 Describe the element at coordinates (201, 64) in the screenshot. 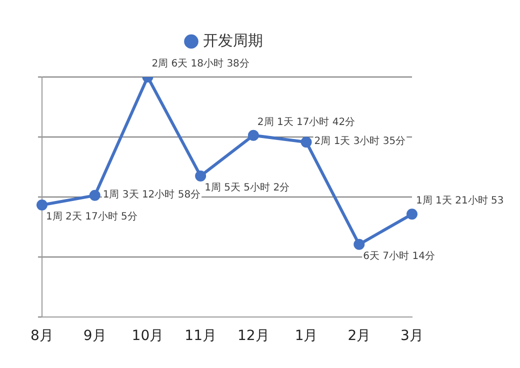

I see `annotation: 2周 6天 18小时 38分` at that location.